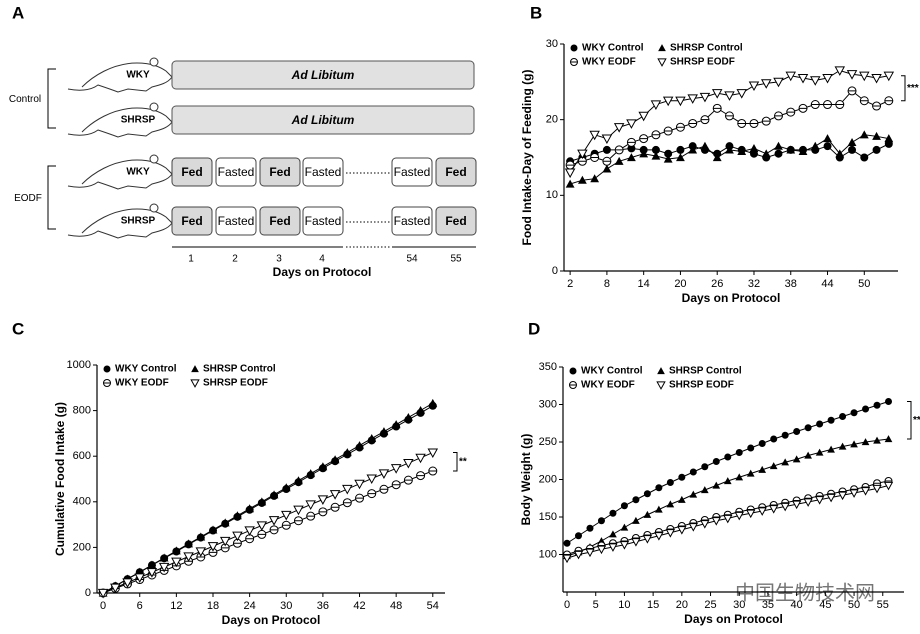  What do you see at coordinates (323, 606) in the screenshot?
I see `x-tick-label: 36` at bounding box center [323, 606].